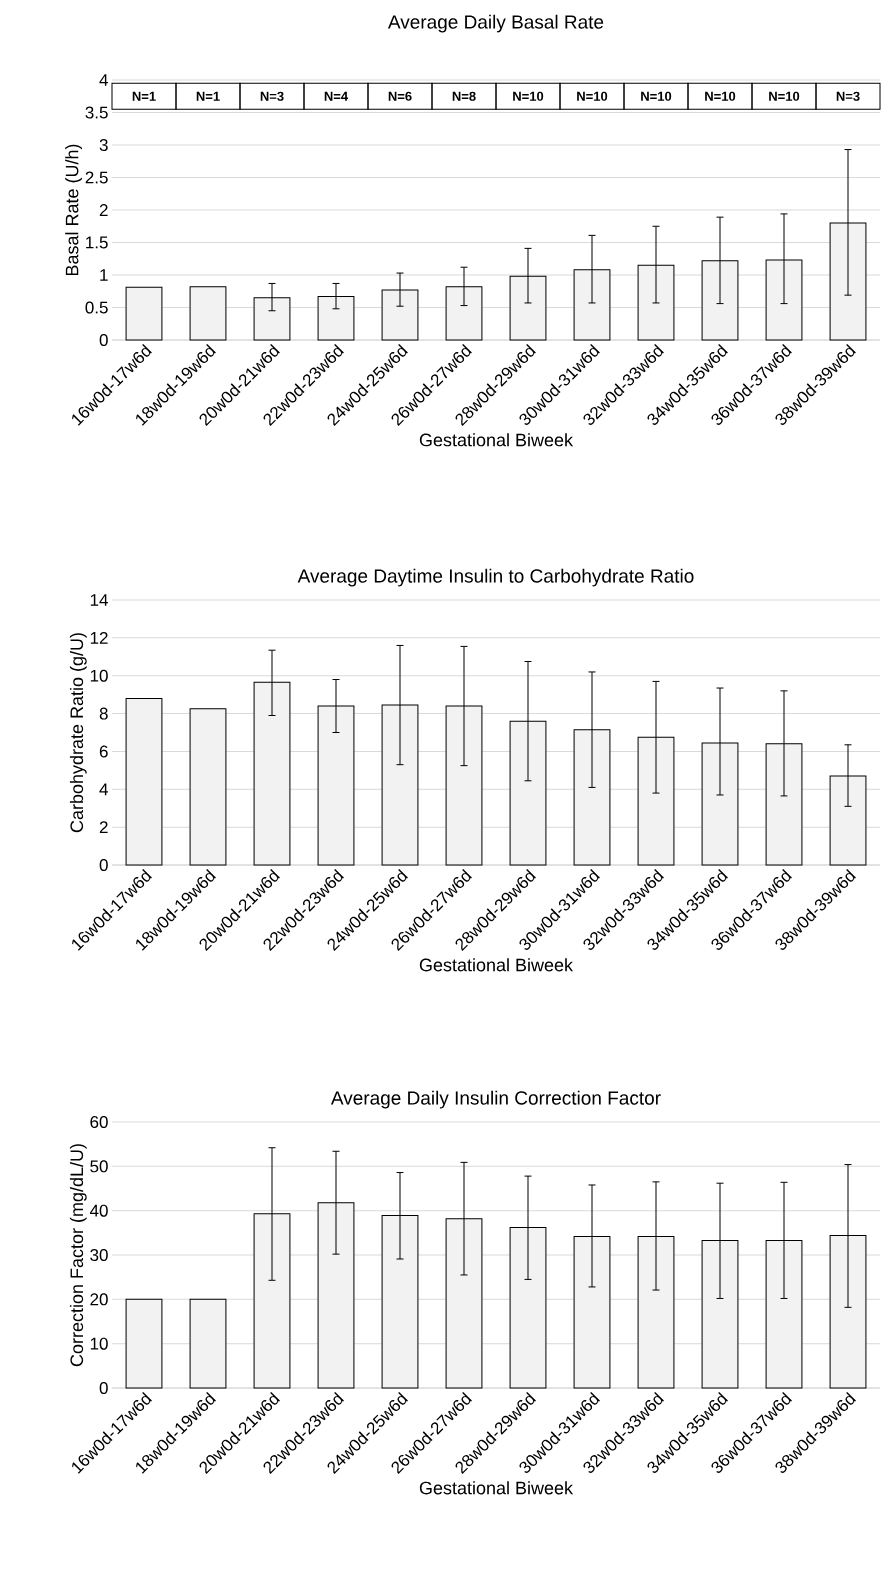 This screenshot has width=884, height=1570. Describe the element at coordinates (96, 307) in the screenshot. I see `y-tick-label: 0.5` at that location.